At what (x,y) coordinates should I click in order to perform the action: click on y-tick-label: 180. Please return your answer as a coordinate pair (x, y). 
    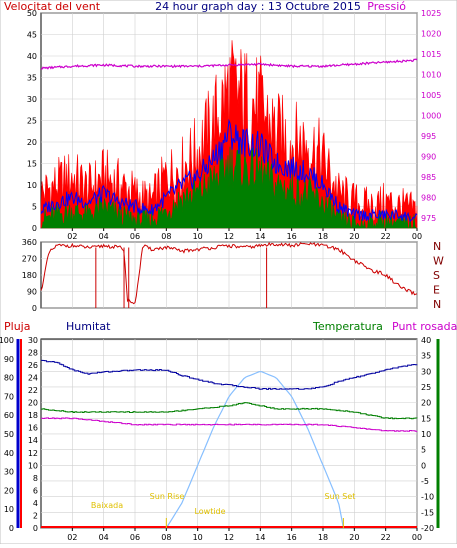
    Looking at the image, I should click on (29, 275).